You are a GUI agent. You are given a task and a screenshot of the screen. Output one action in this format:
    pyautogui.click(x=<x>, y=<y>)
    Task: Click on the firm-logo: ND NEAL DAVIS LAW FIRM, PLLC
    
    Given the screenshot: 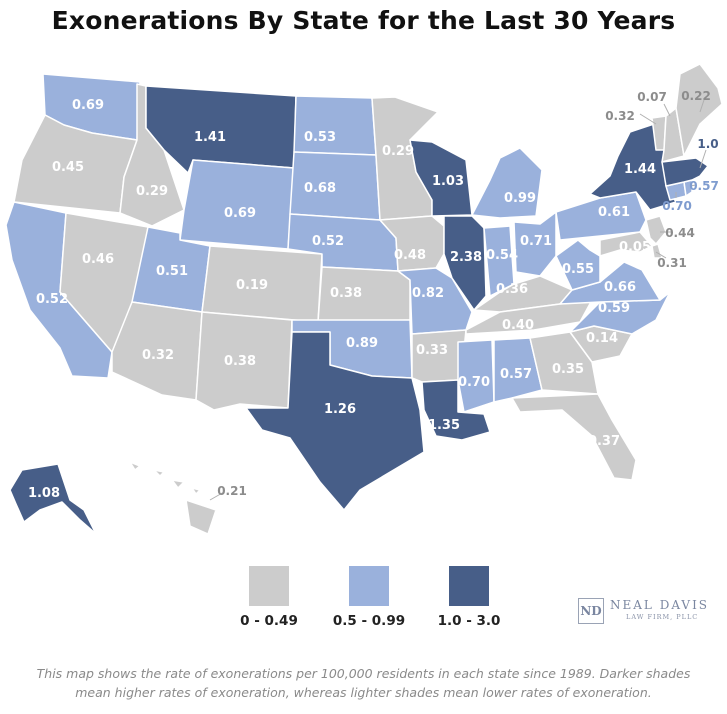 What is the action you would take?
    pyautogui.click(x=648, y=611)
    